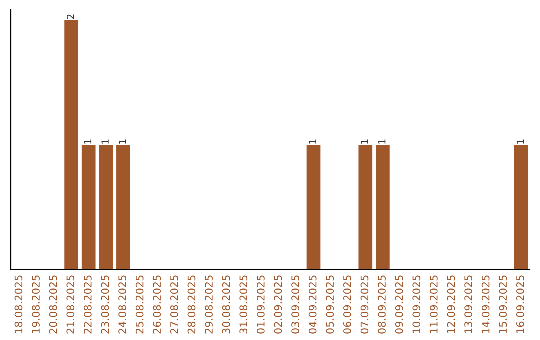  Describe the element at coordinates (312, 305) in the screenshot. I see `x-tick-label: 04.09.2025` at that location.